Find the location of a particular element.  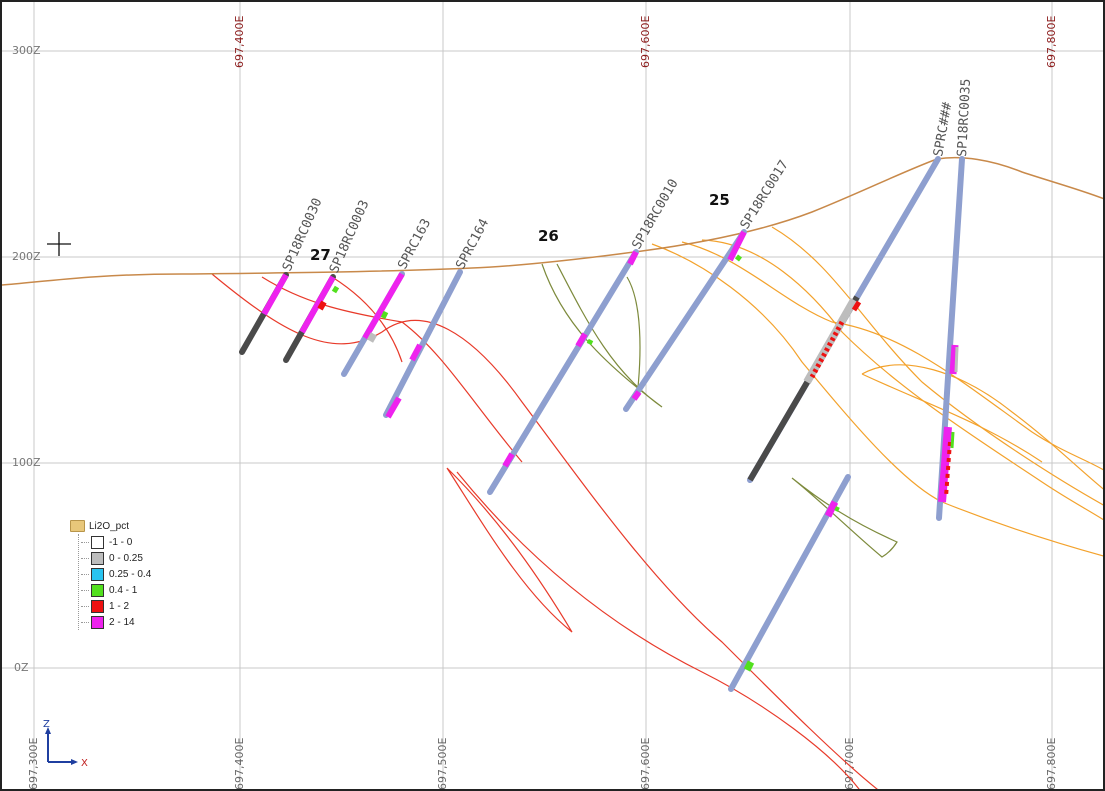

legend-item-label: 0.4 - 1 is located at coordinates (123, 590).